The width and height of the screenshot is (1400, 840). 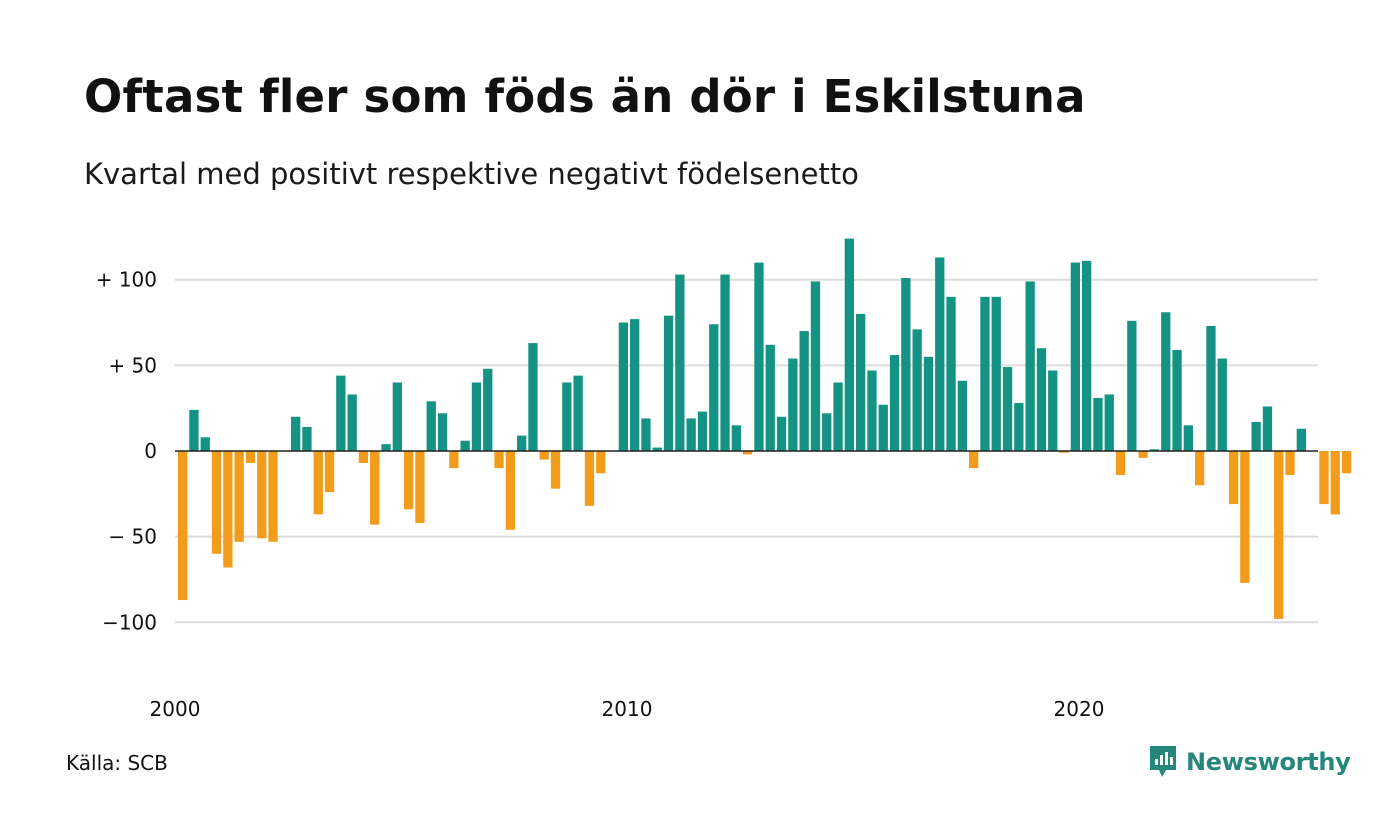 I want to click on x-tick-label: 2010, so click(x=627, y=709).